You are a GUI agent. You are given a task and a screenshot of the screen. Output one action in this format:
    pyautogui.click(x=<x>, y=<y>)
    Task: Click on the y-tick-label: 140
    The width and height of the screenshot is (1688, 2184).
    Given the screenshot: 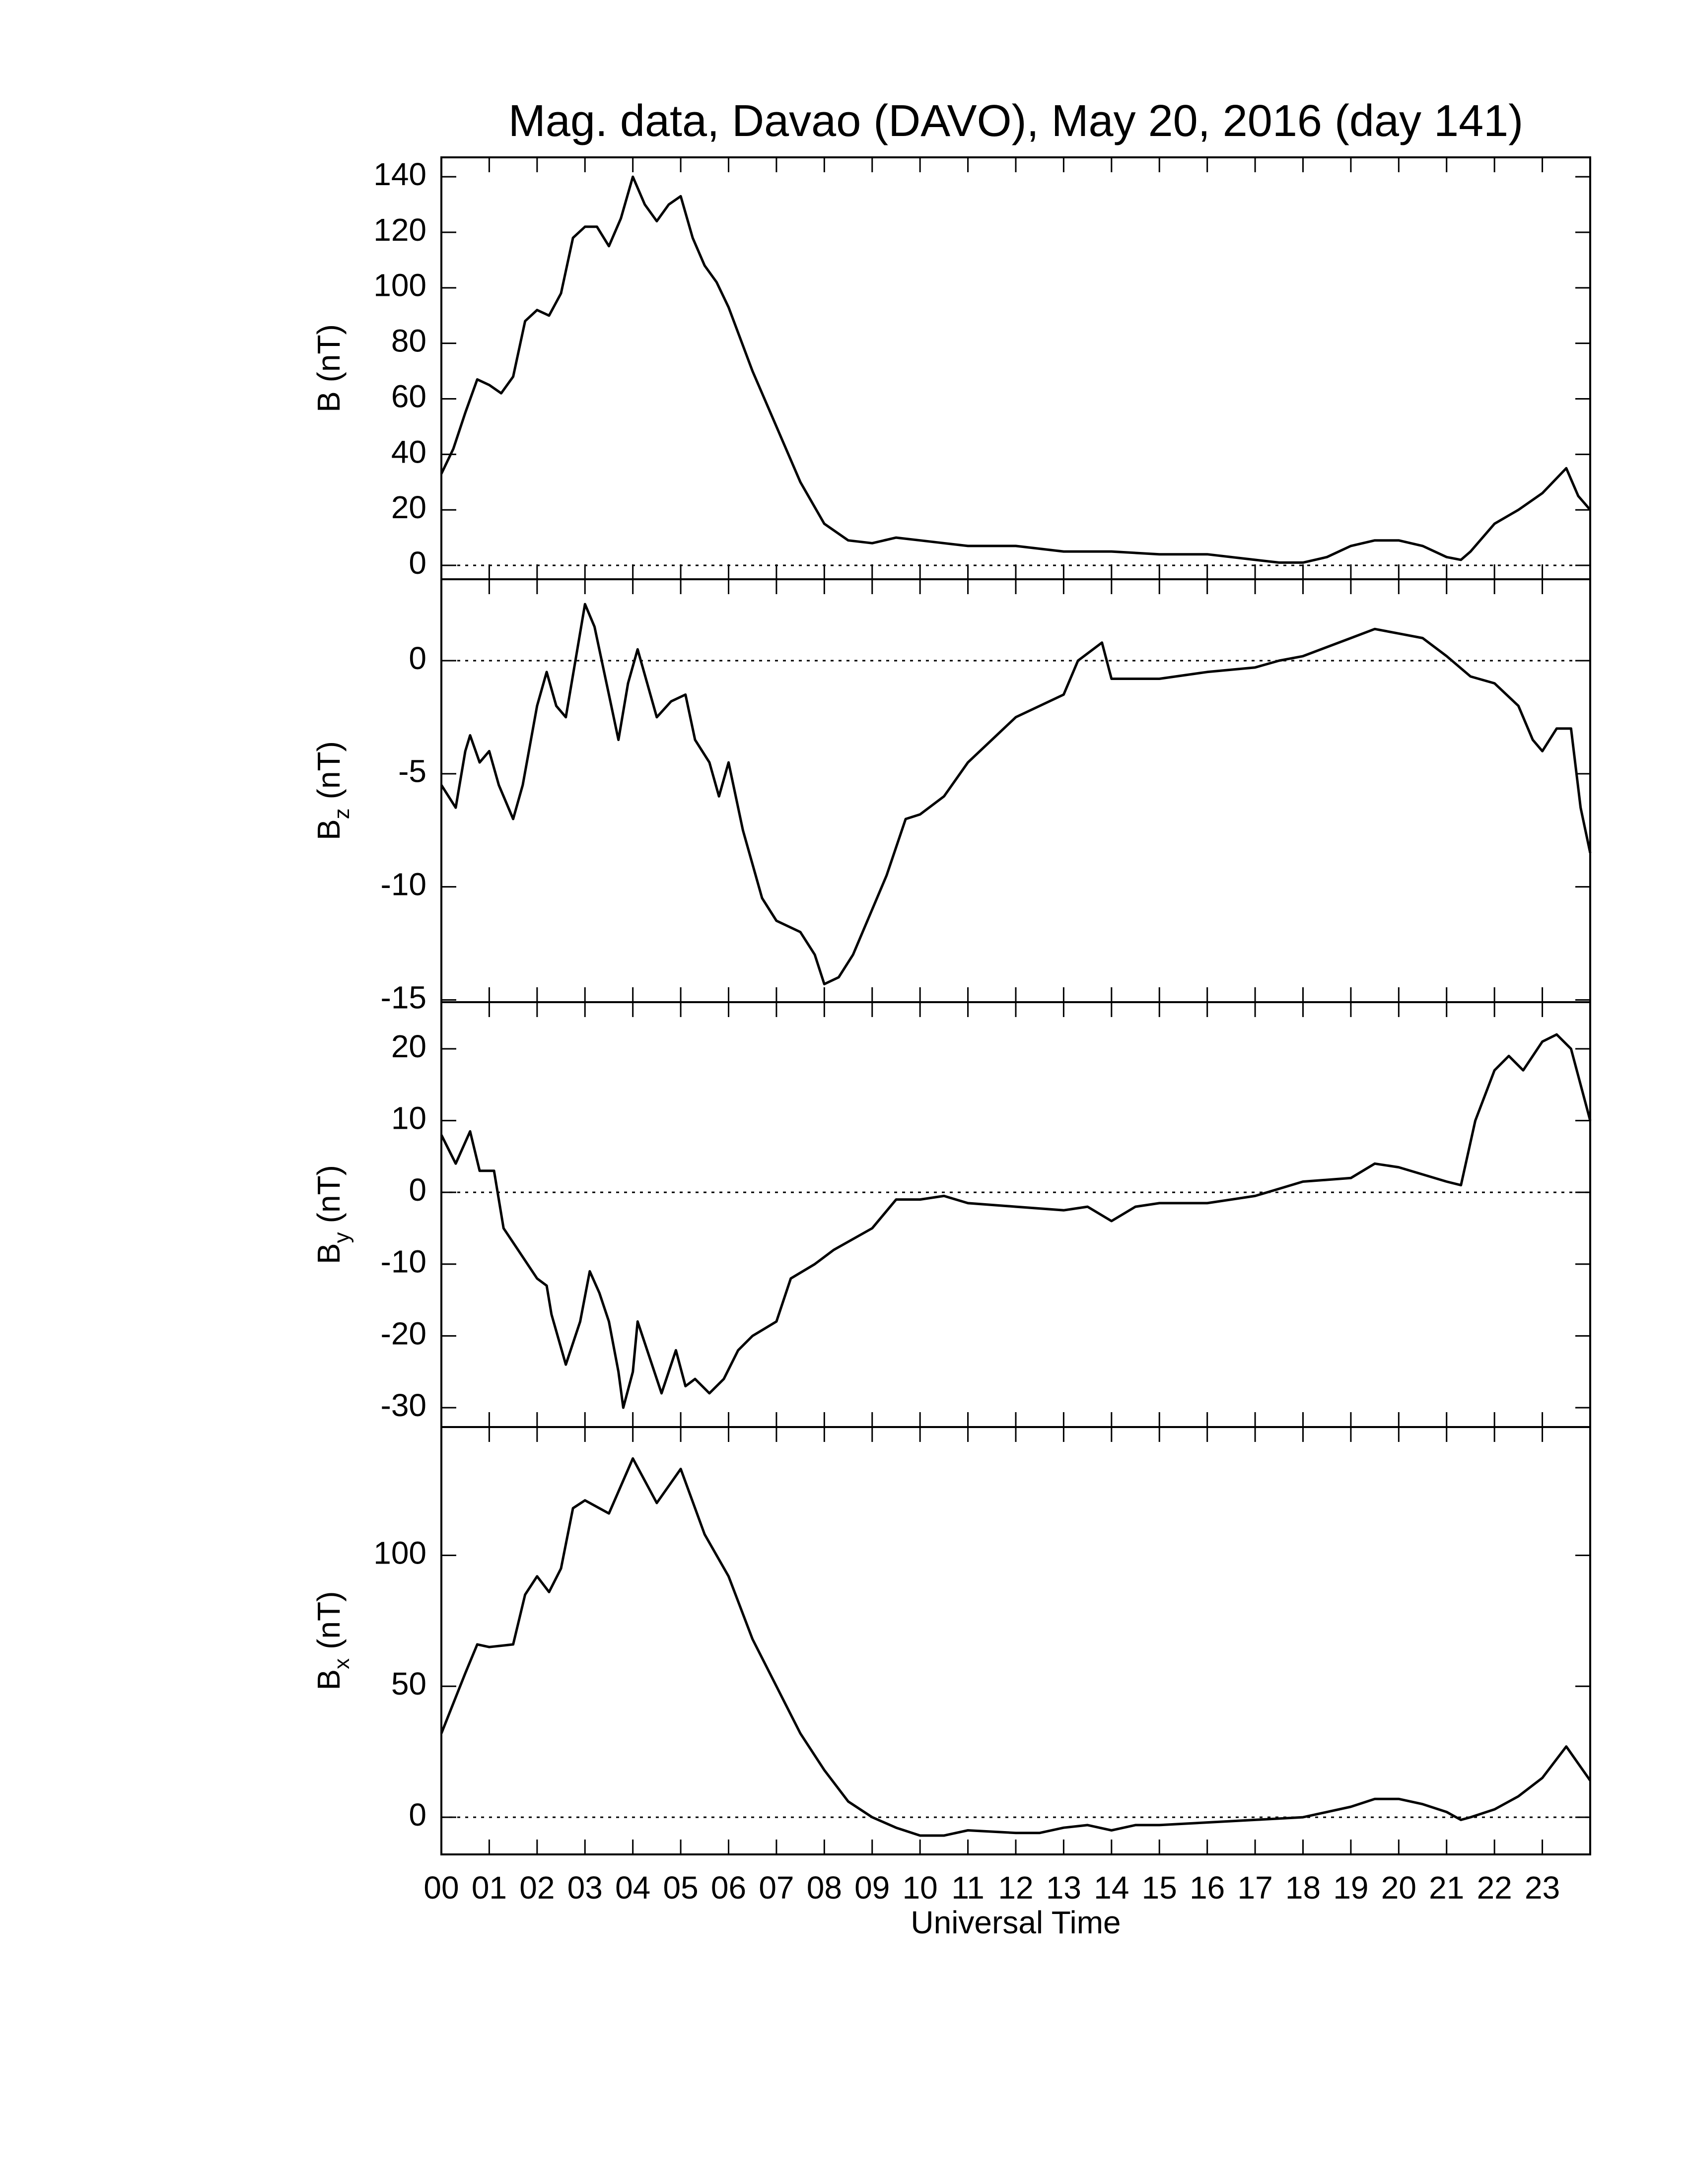 What is the action you would take?
    pyautogui.click(x=399, y=174)
    